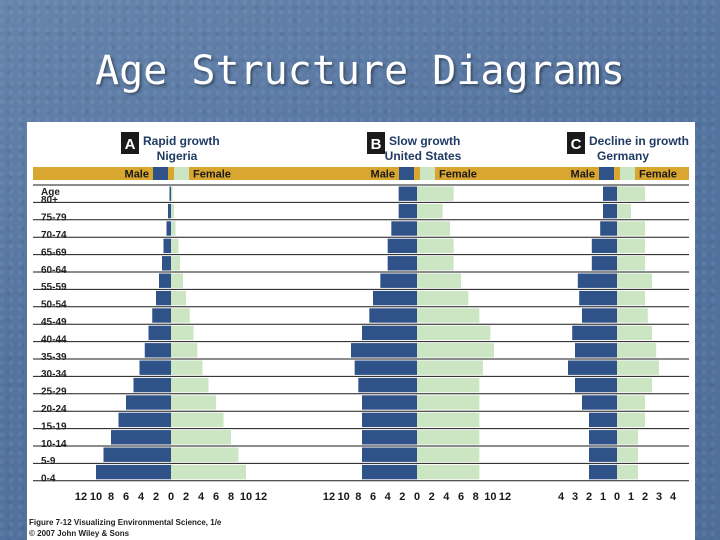 The width and height of the screenshot is (720, 540). Describe the element at coordinates (623, 156) in the screenshot. I see `panel-country: Germany` at that location.